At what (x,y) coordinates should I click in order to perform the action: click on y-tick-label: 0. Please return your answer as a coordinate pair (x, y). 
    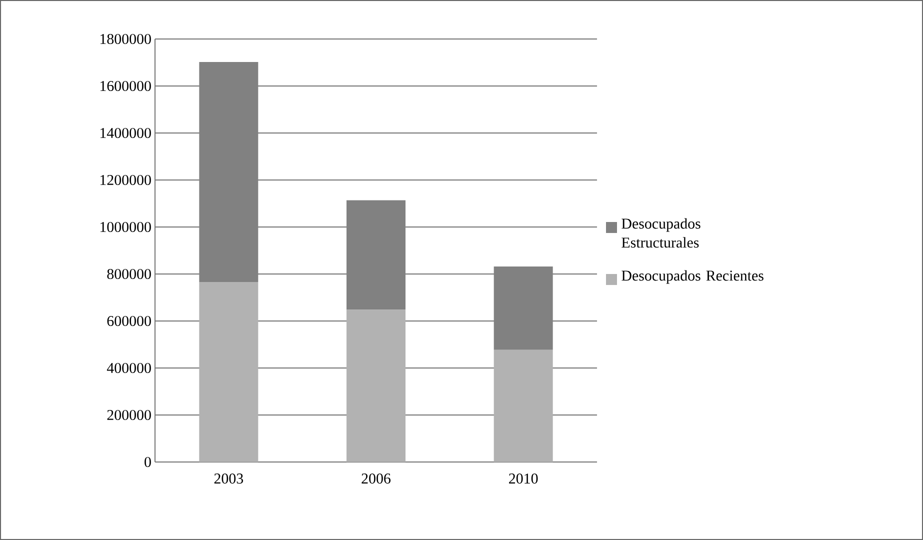
    Looking at the image, I should click on (147, 462).